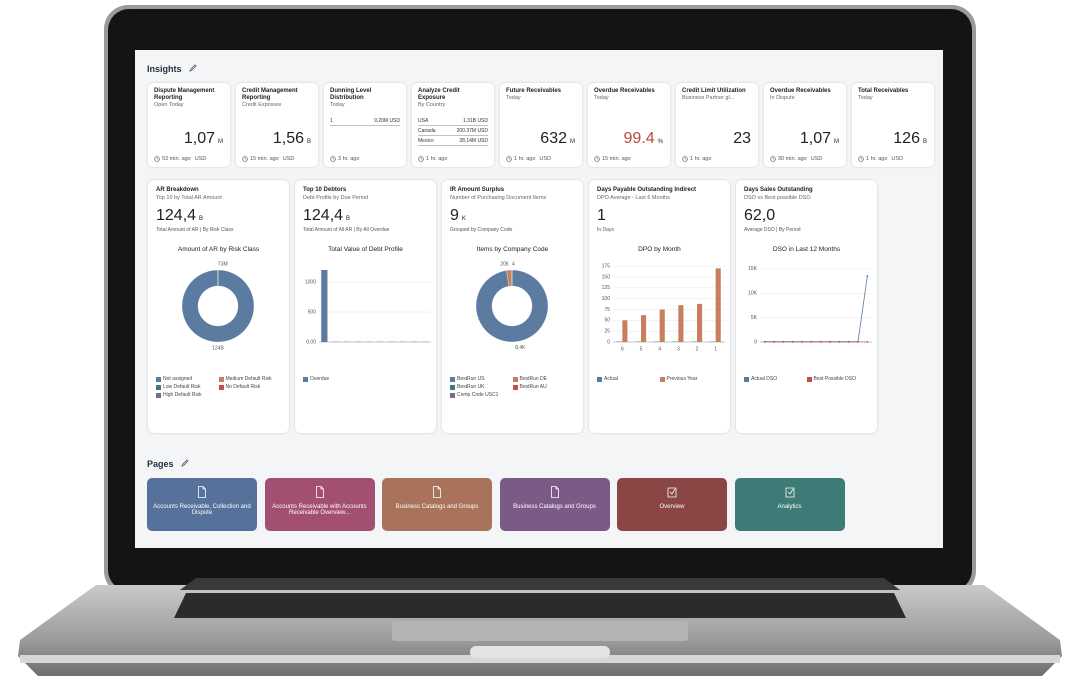  I want to click on legend-item: Previous Year, so click(691, 379).